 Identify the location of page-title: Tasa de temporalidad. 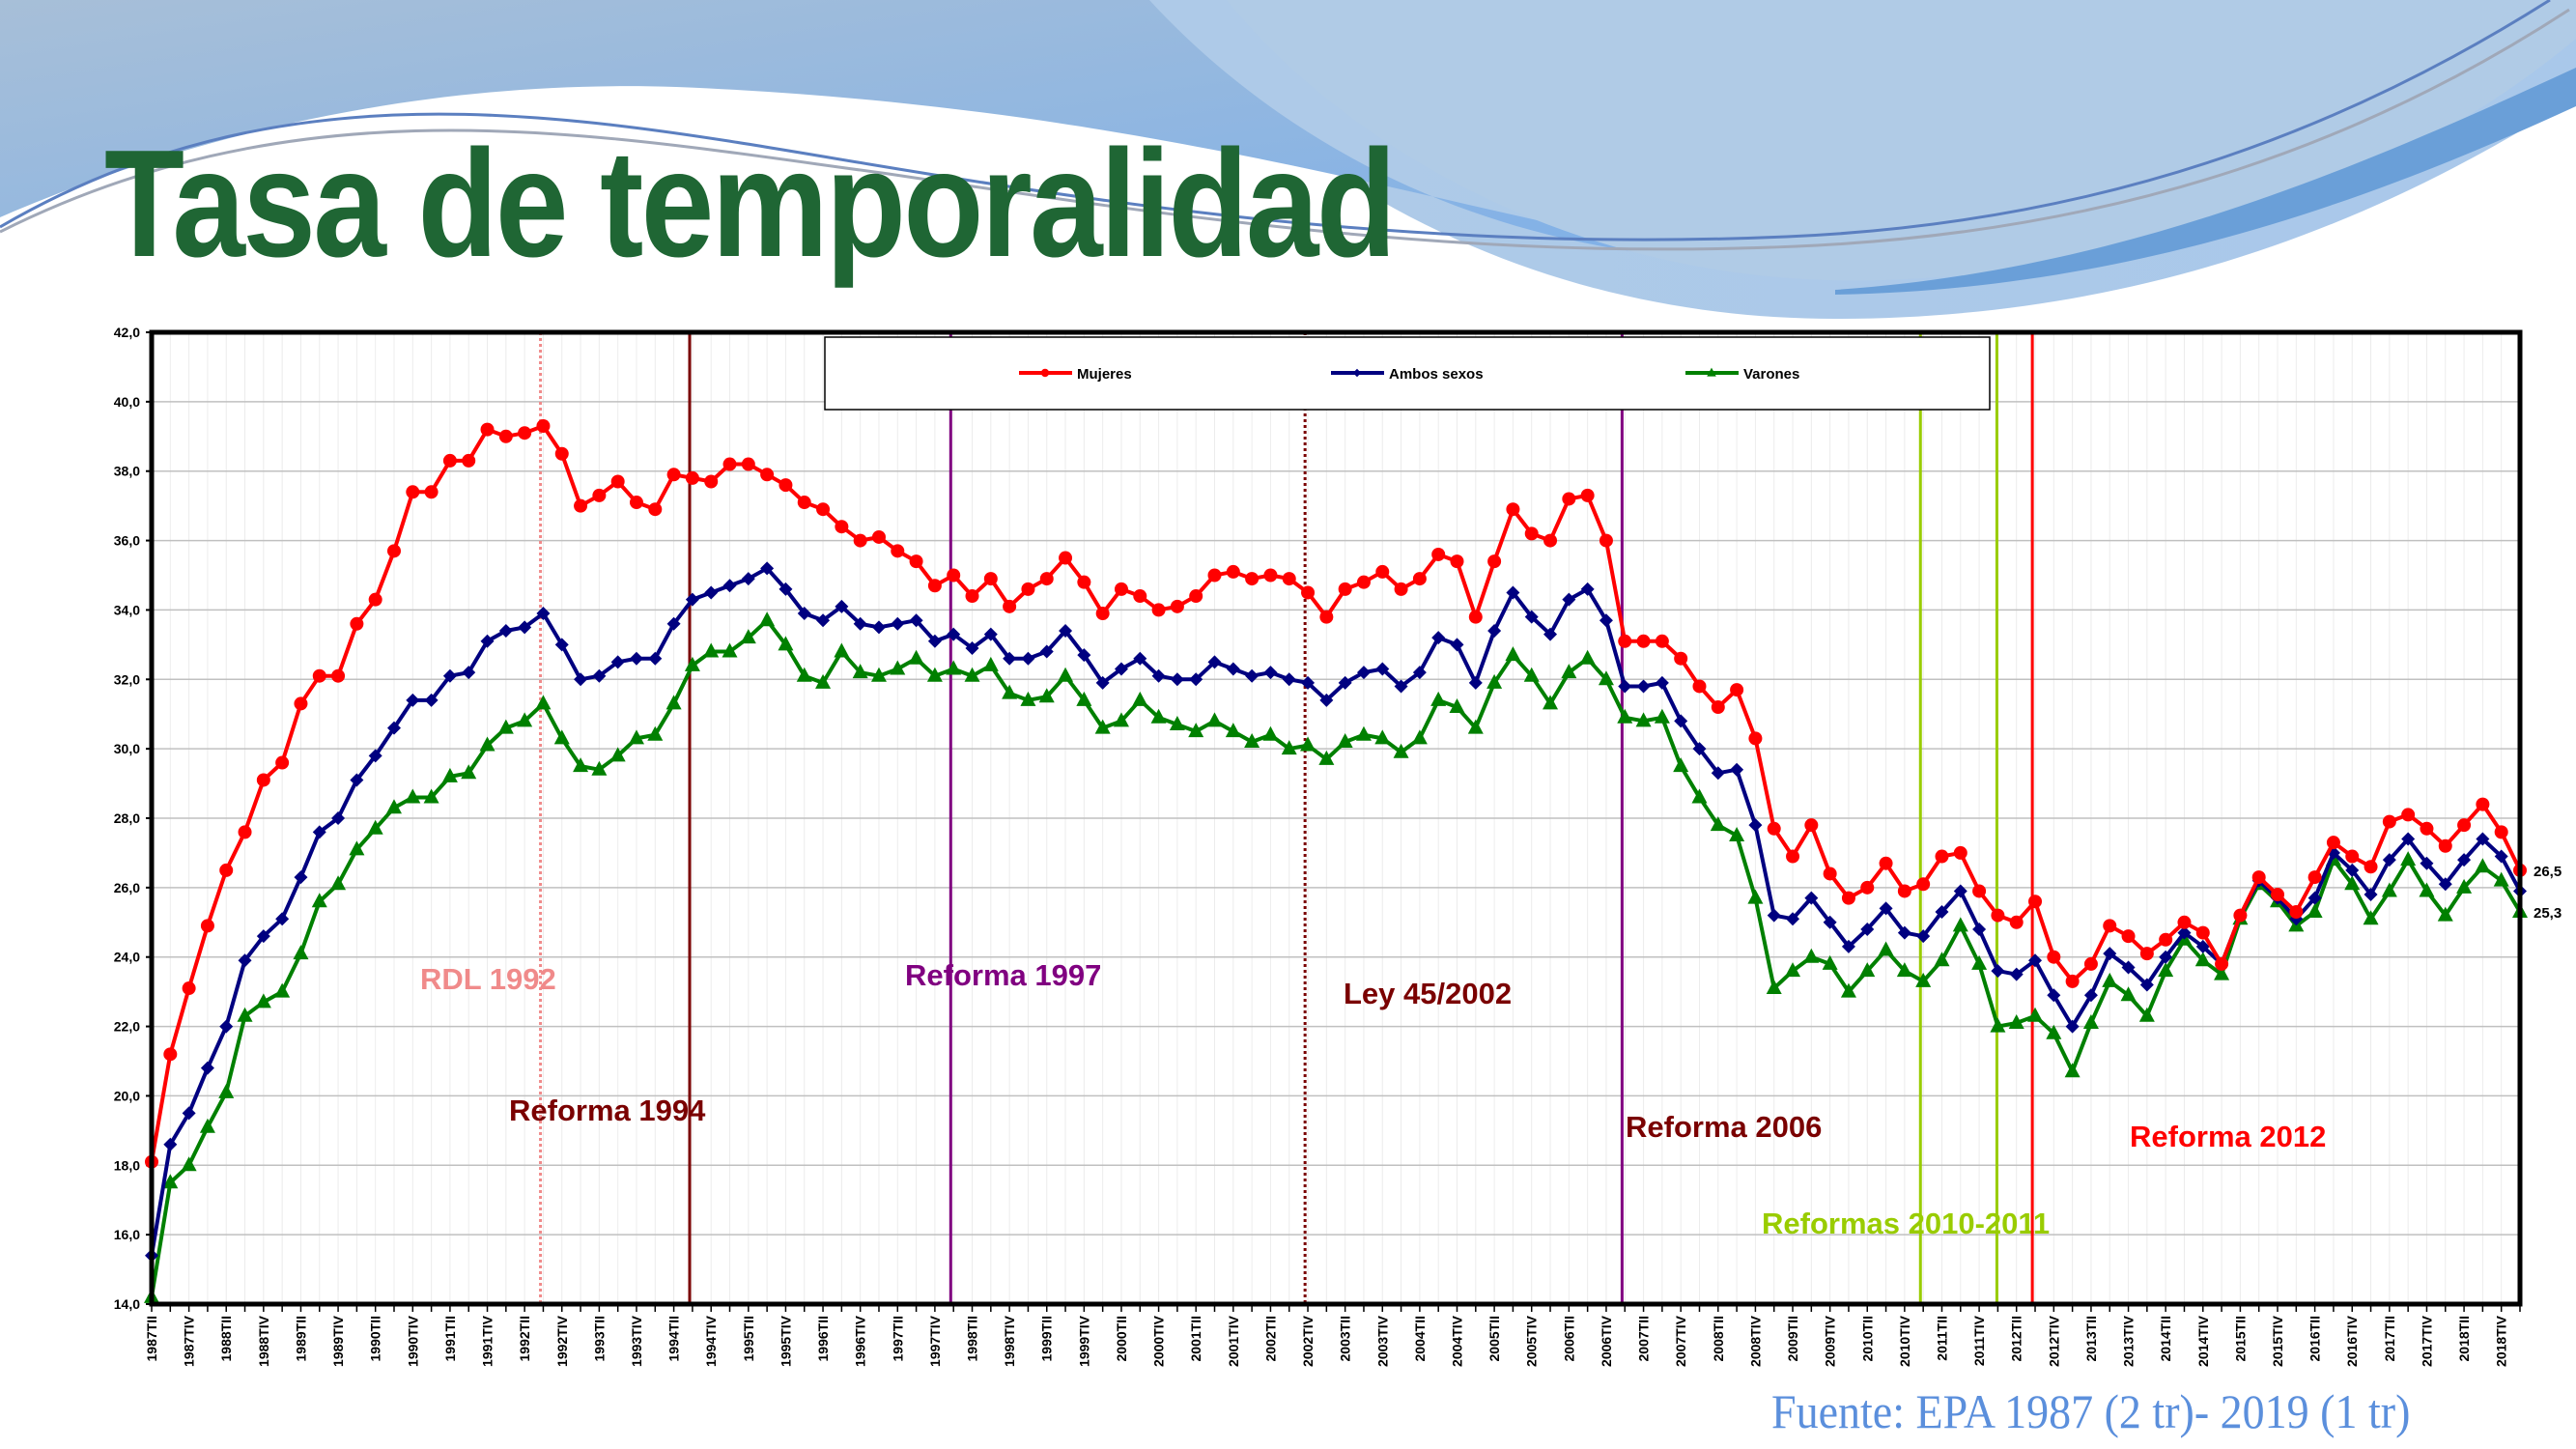
(750, 204).